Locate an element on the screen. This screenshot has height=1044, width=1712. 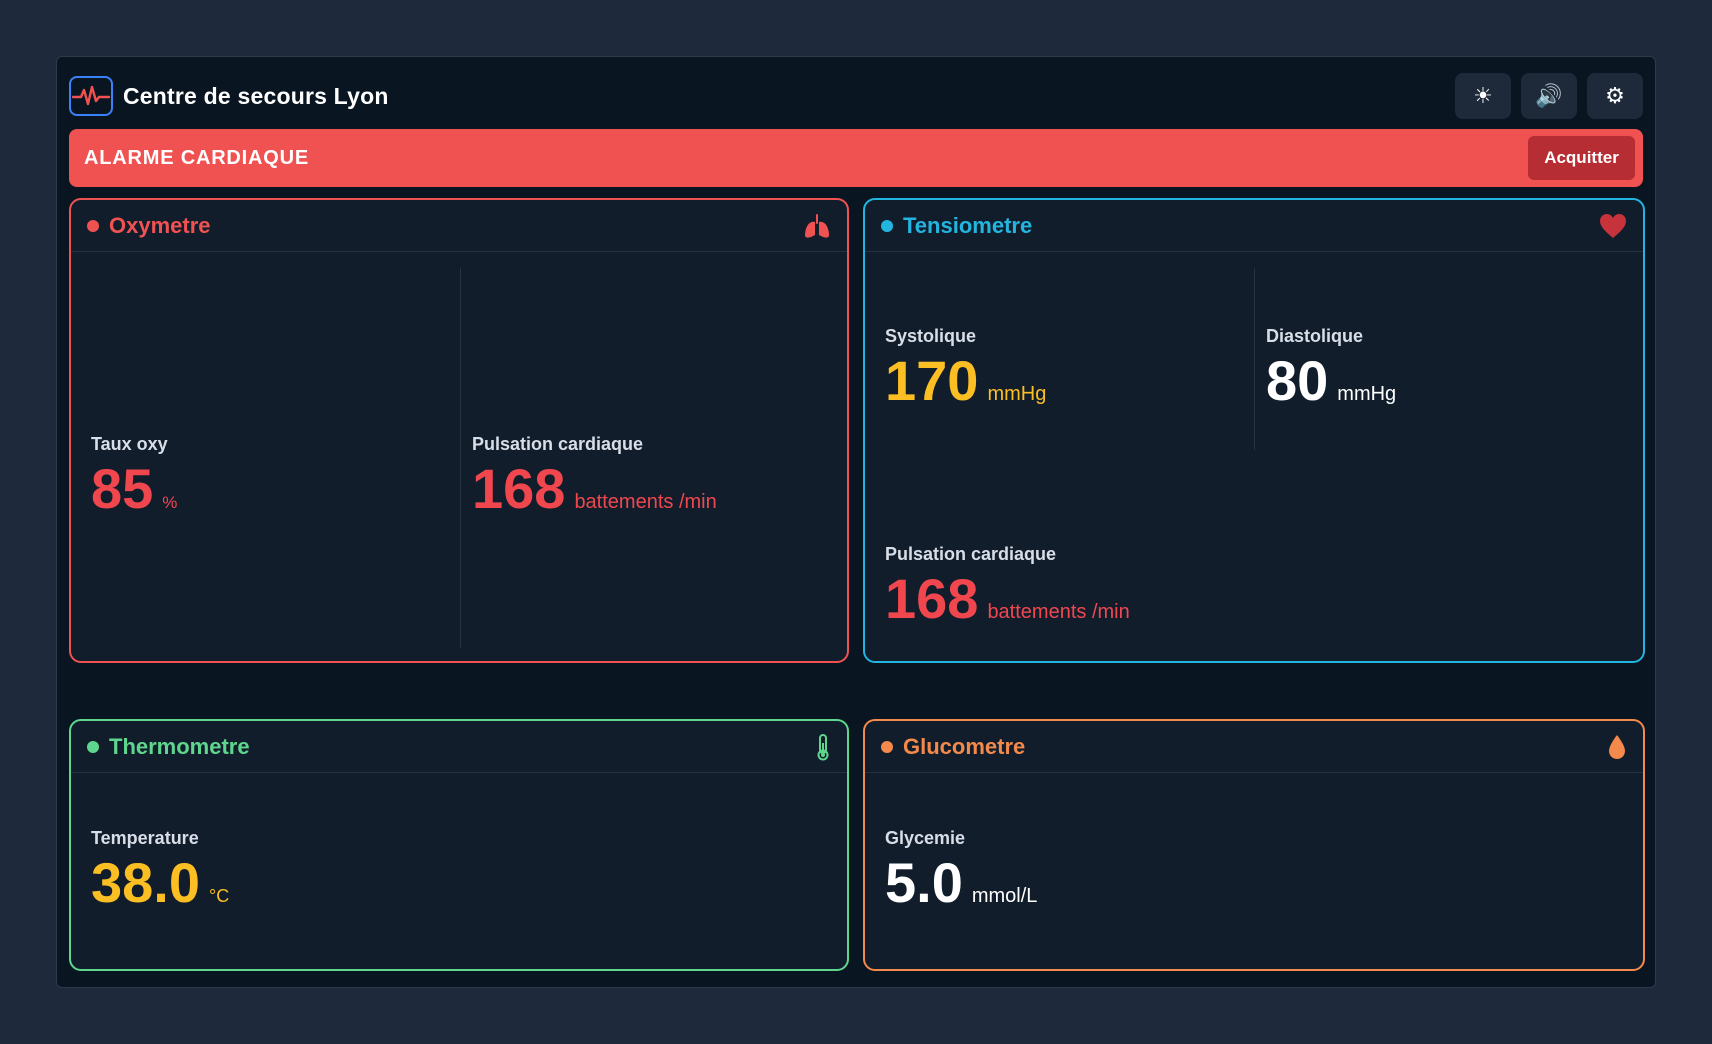
alarm-text: ALARME CARDIAQUE is located at coordinates (197, 157).